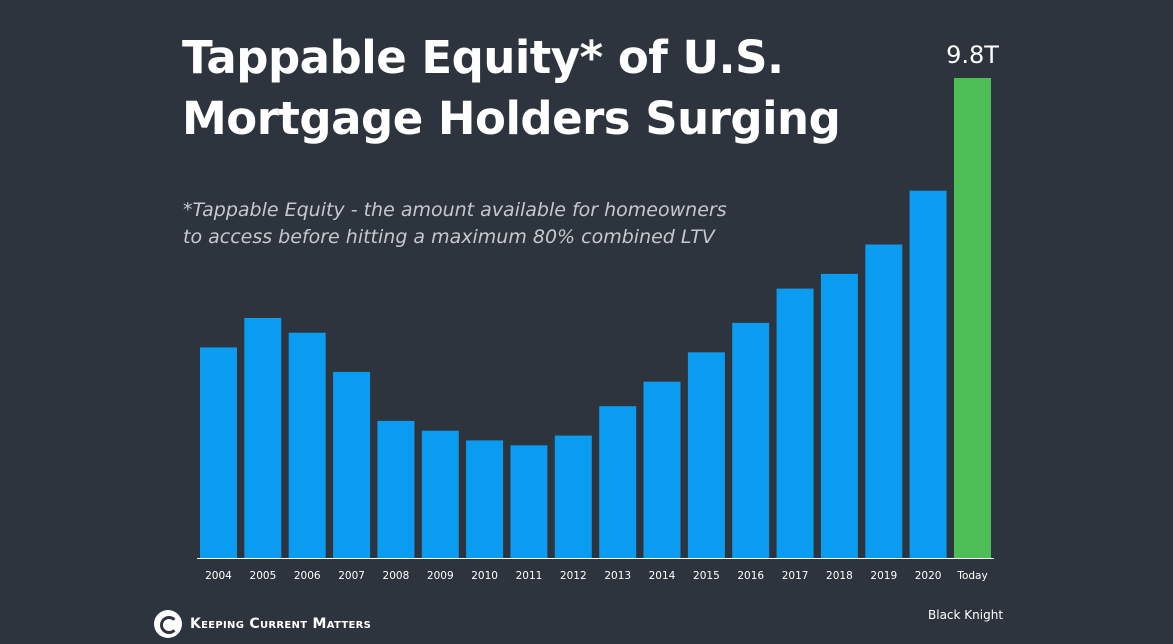  I want to click on data-label: 9.8T, so click(972, 55).